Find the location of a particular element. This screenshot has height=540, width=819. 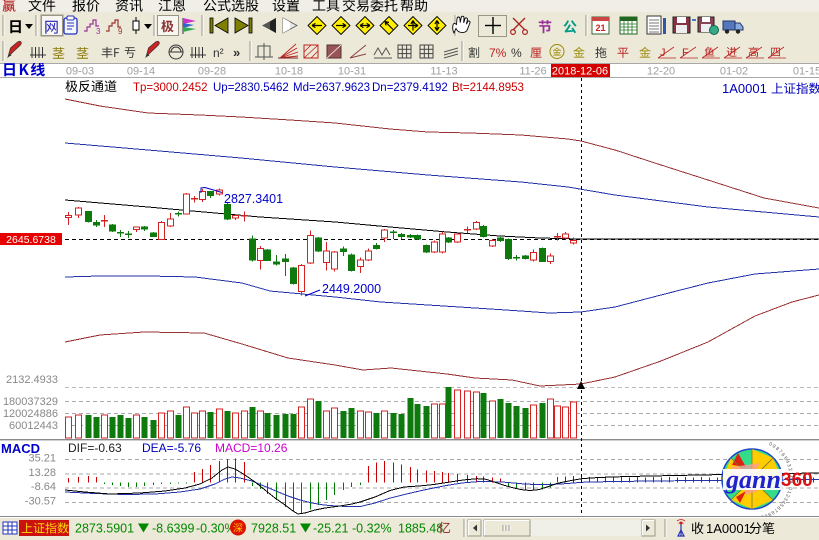

svg-text: Md=2637.9623 is located at coordinates (331, 88).